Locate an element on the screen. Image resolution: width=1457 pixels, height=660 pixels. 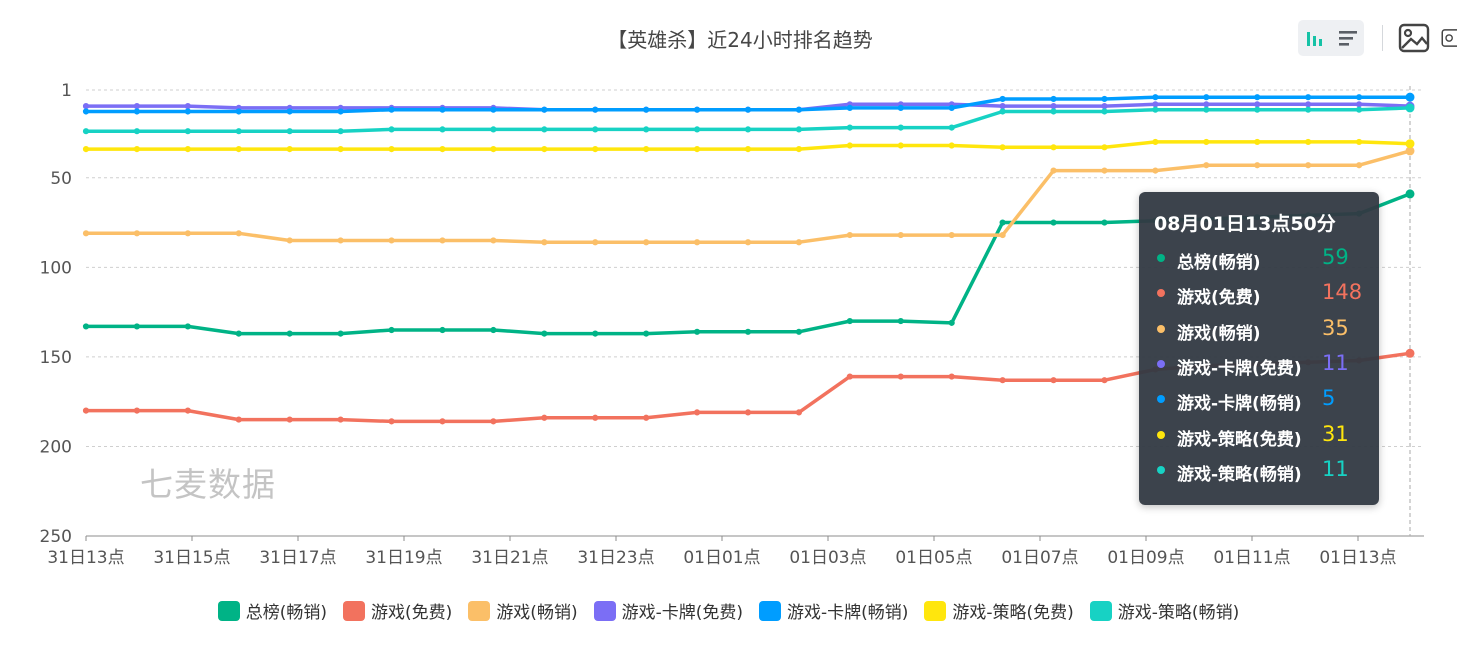
legend-item: 游戏(畅销) is located at coordinates (523, 610).